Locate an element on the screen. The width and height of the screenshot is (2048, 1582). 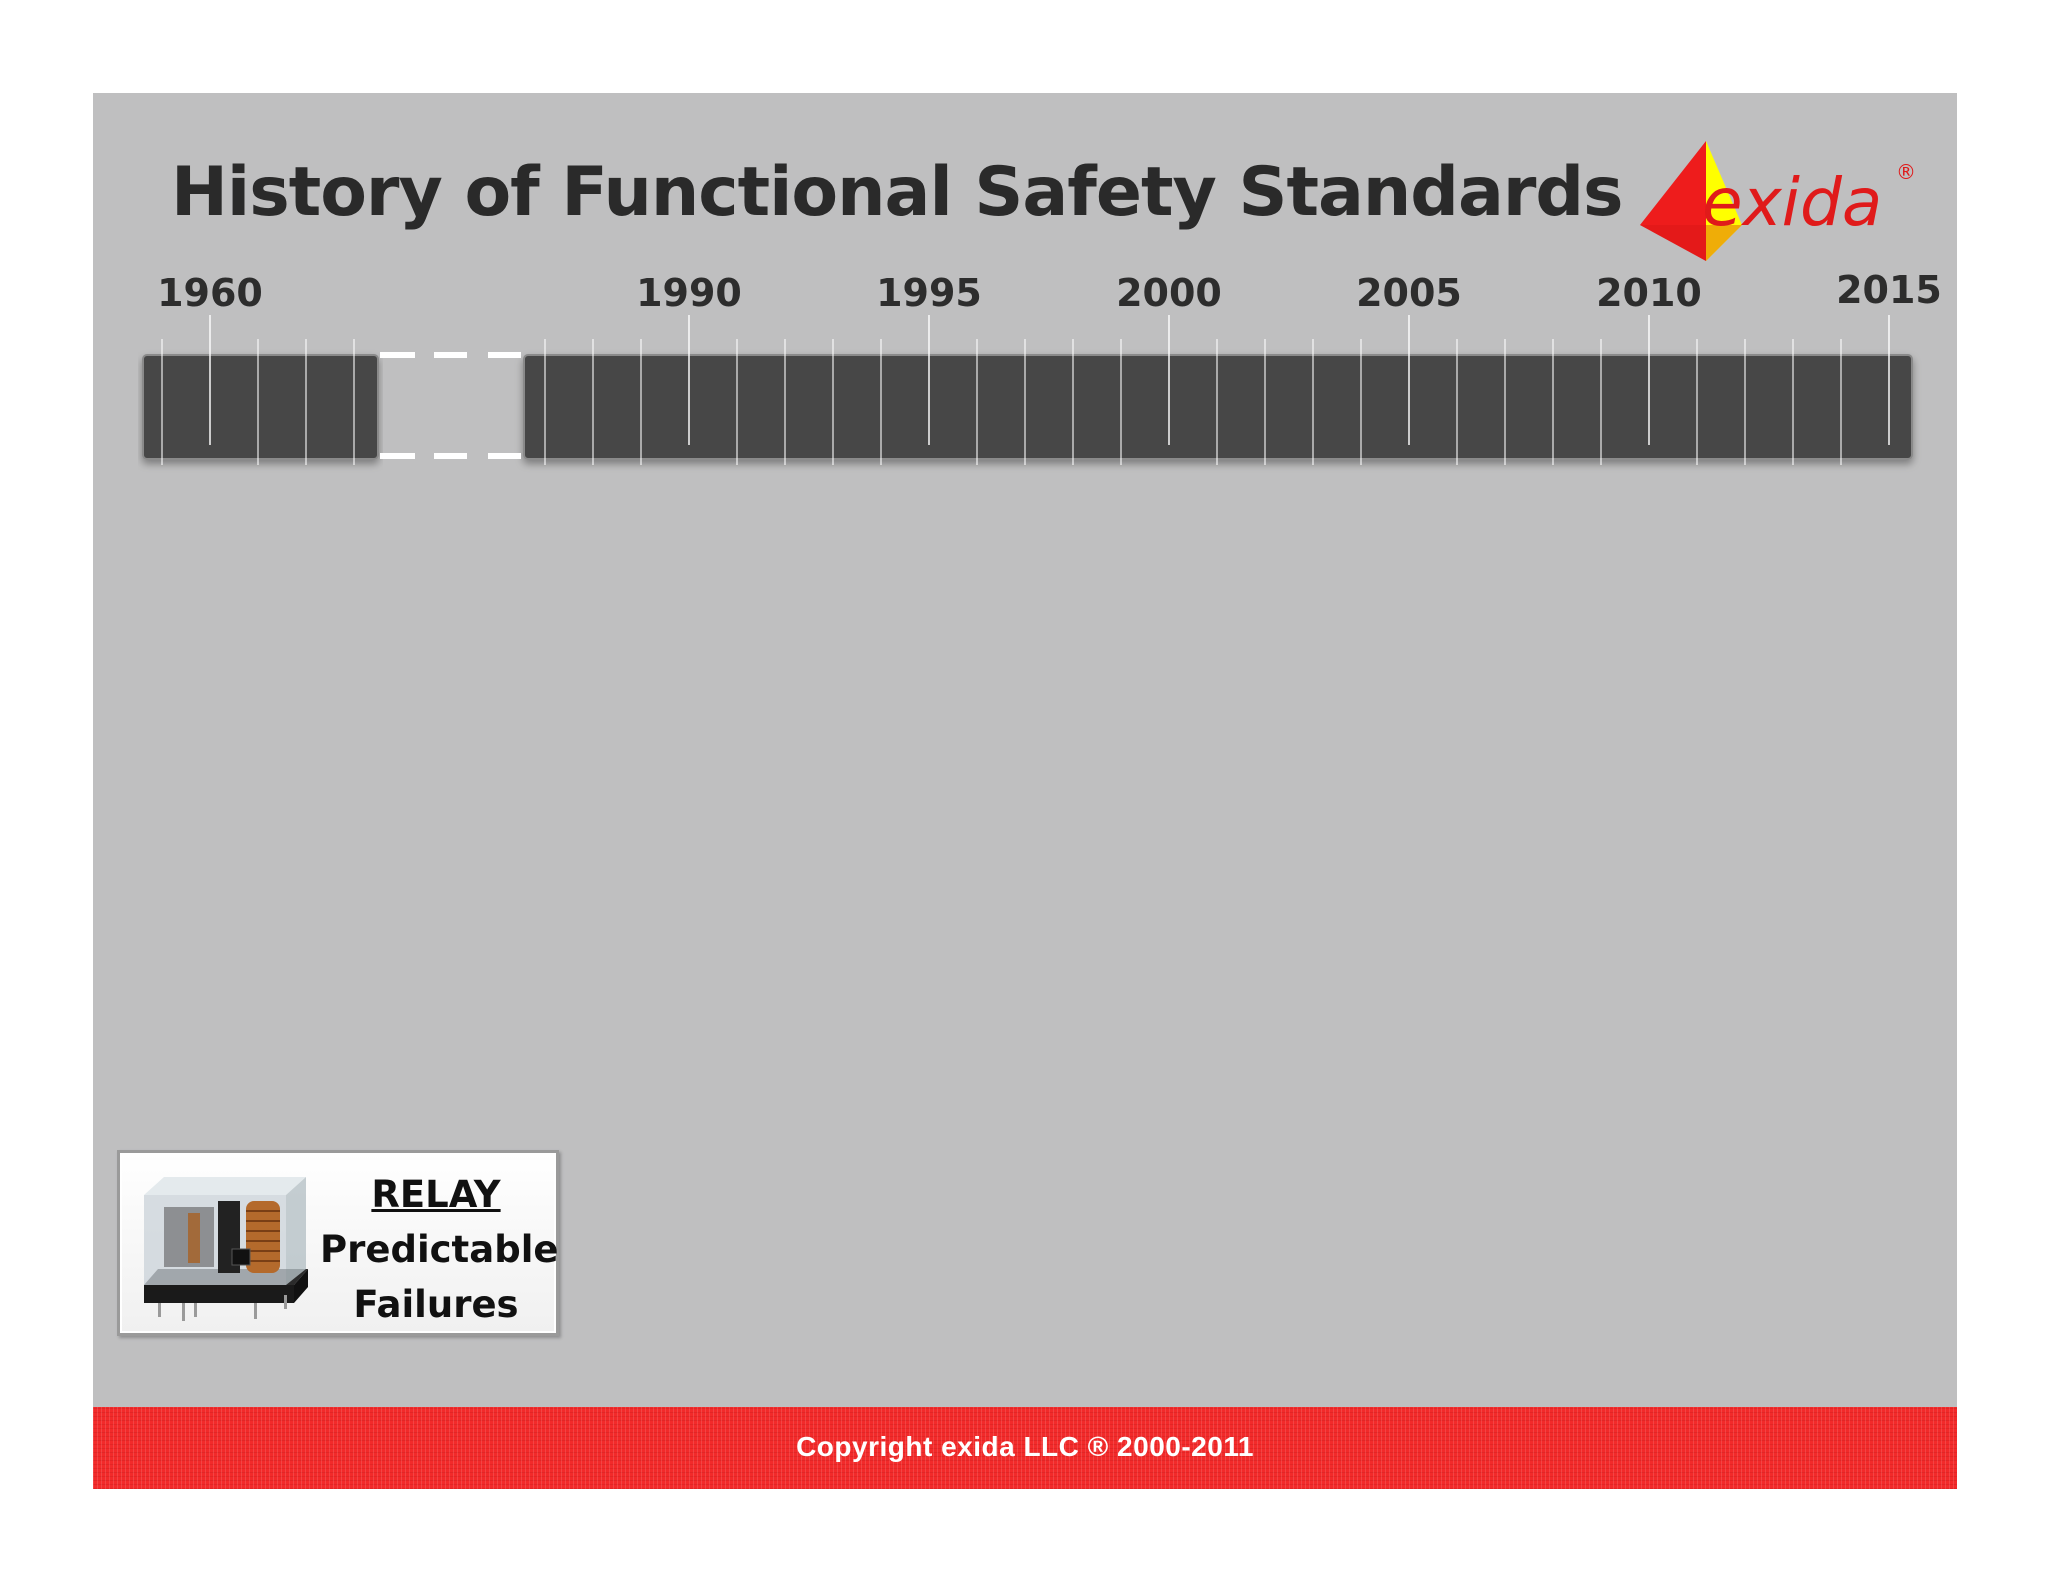
timeline-year-label: 2005 is located at coordinates (1409, 293).